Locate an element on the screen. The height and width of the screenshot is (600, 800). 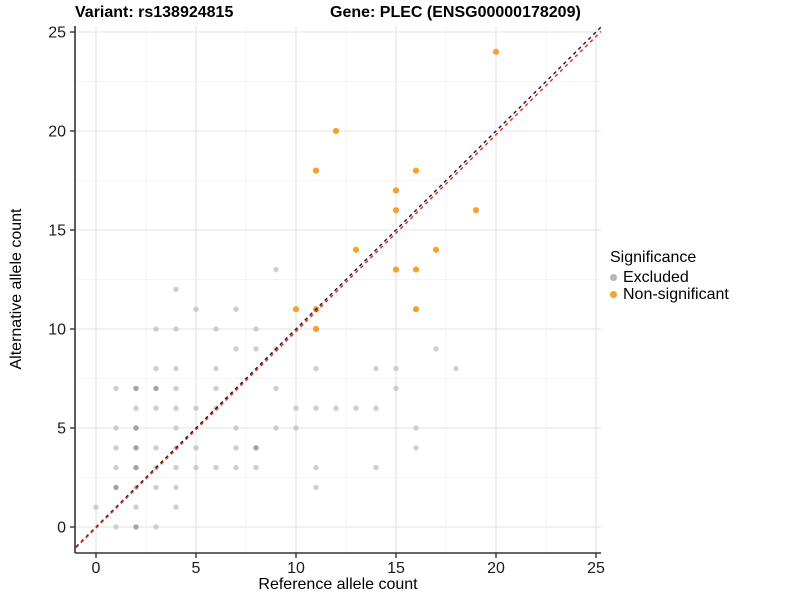
x-axis-title: Reference allele count is located at coordinates (338, 584).